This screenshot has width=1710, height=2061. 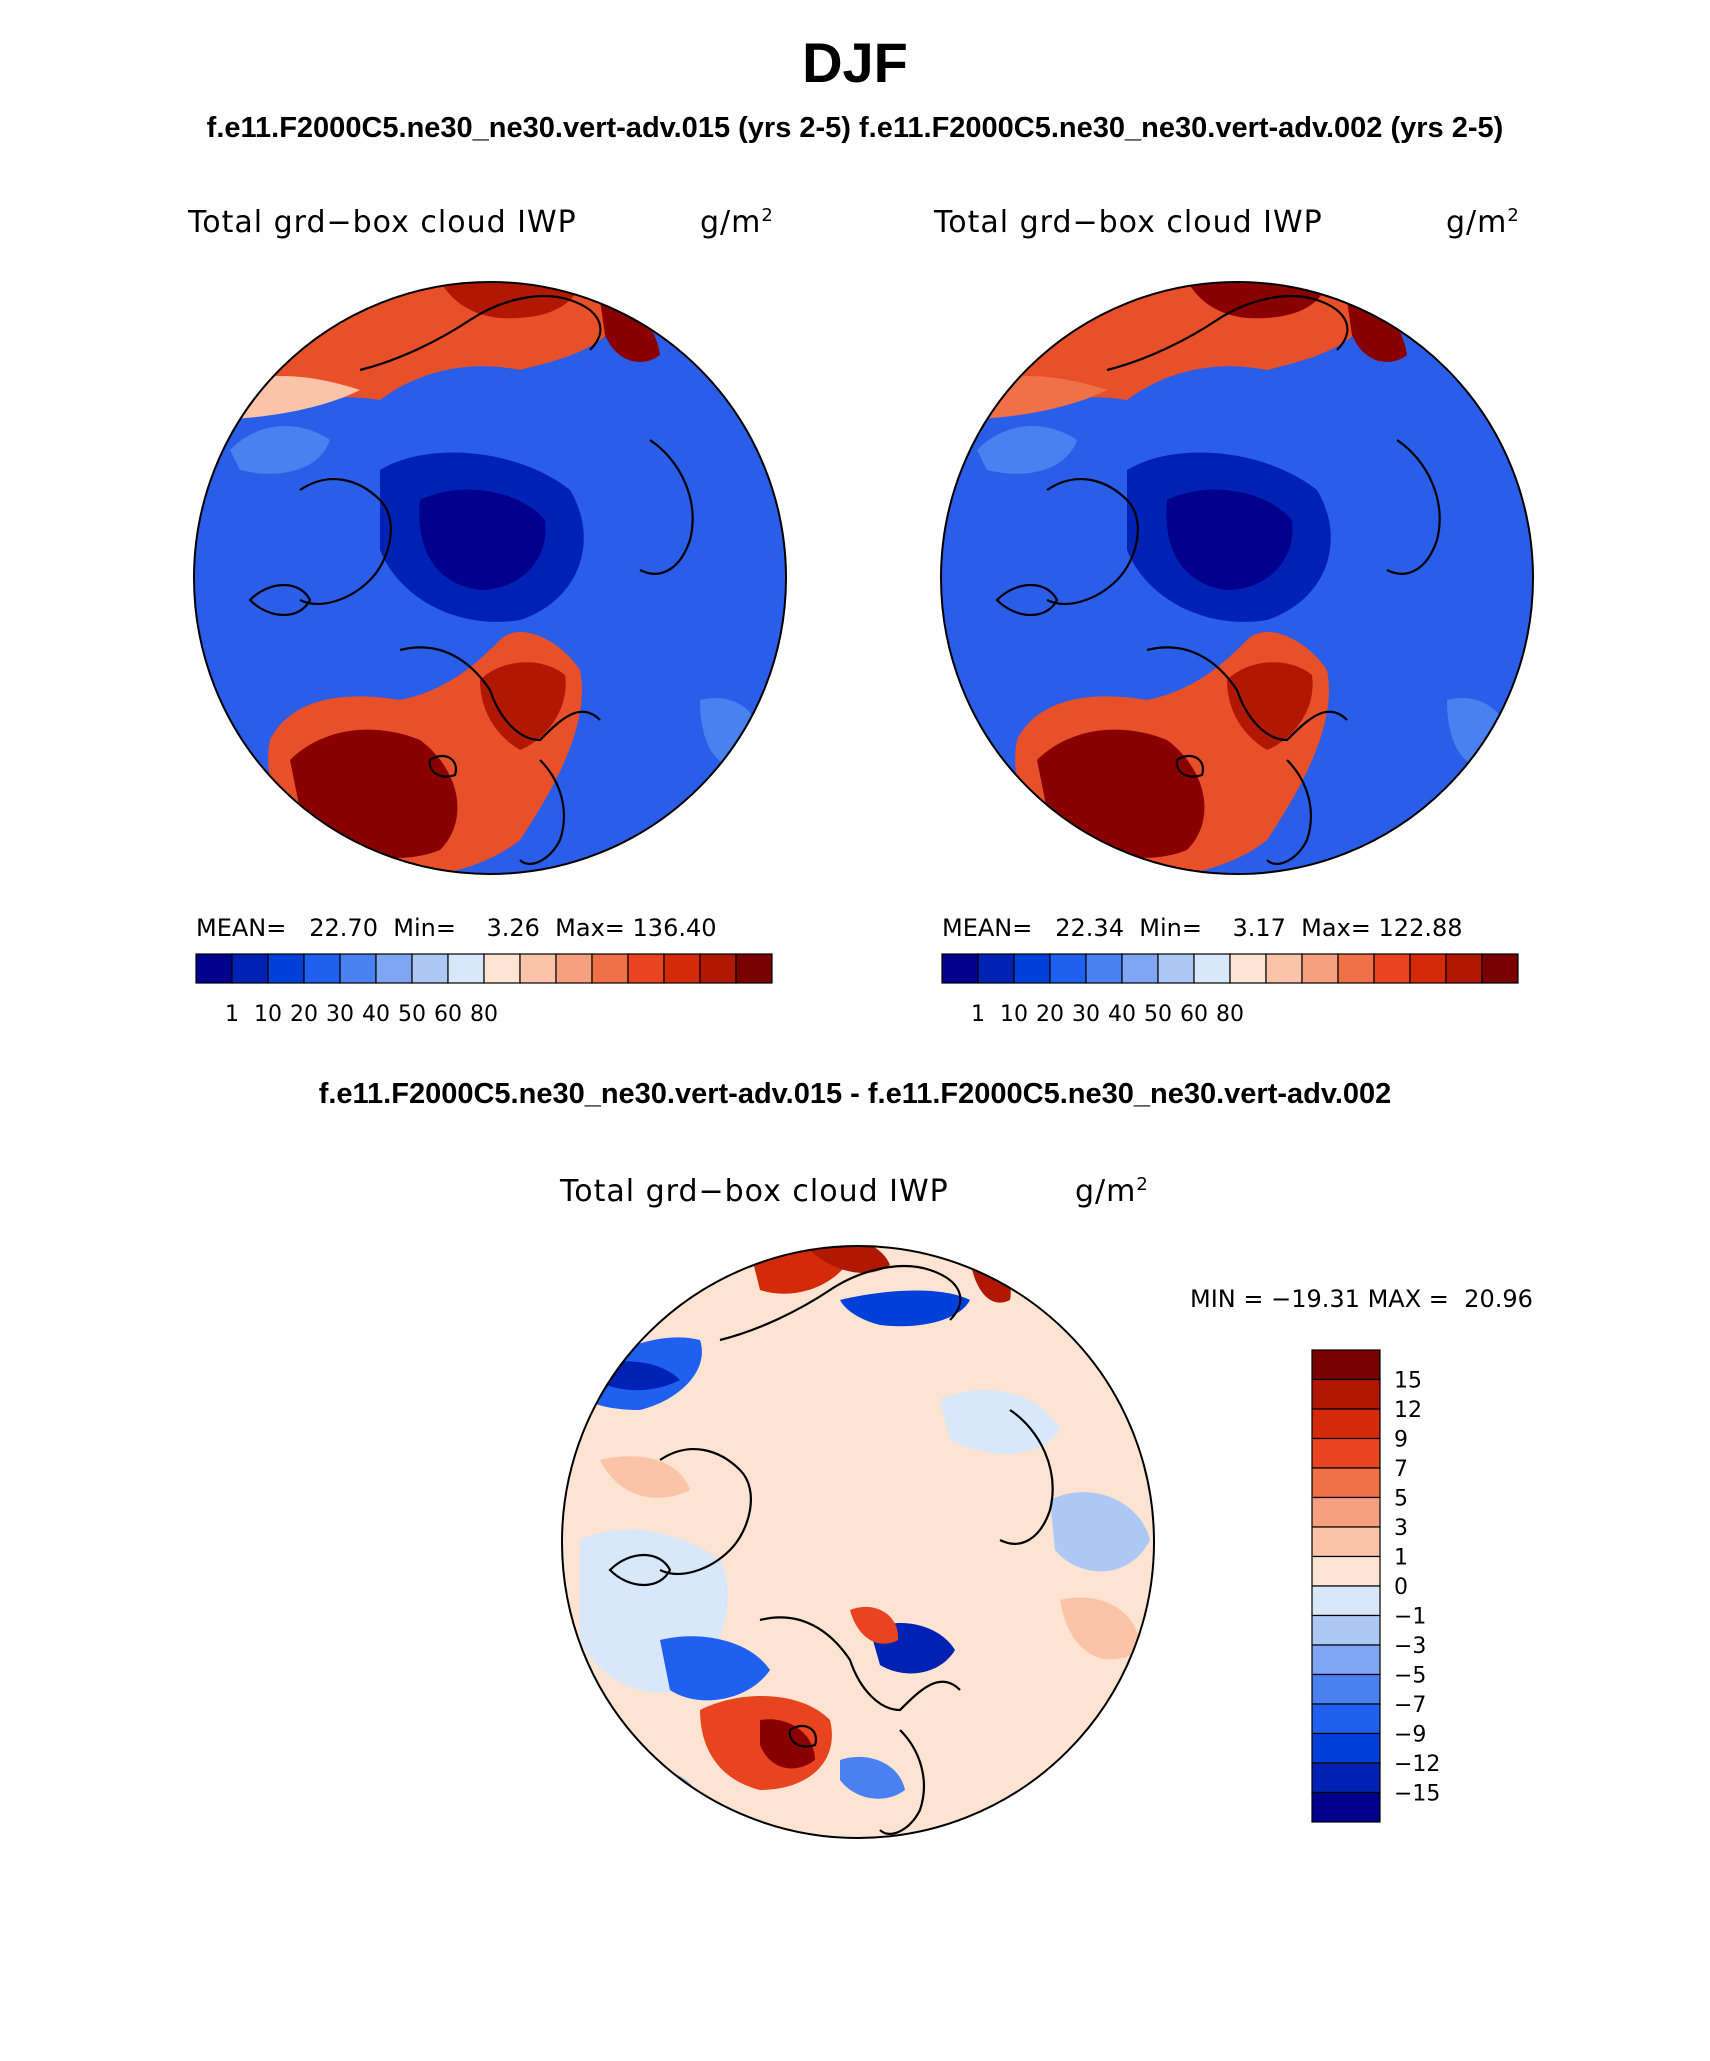 What do you see at coordinates (1410, 1646) in the screenshot?
I see `difference-colorbar-tick-label: −3` at bounding box center [1410, 1646].